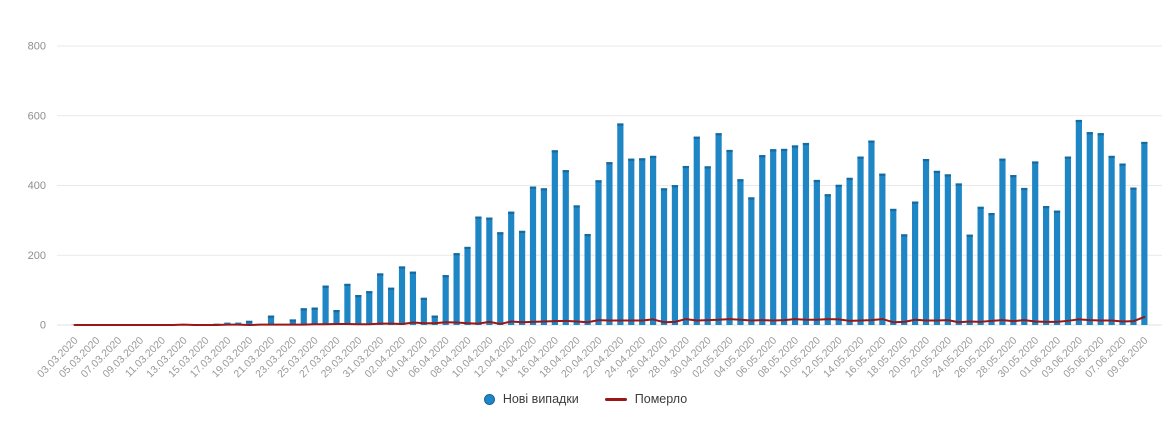  What do you see at coordinates (37, 256) in the screenshot?
I see `y-tick-label: 200` at bounding box center [37, 256].